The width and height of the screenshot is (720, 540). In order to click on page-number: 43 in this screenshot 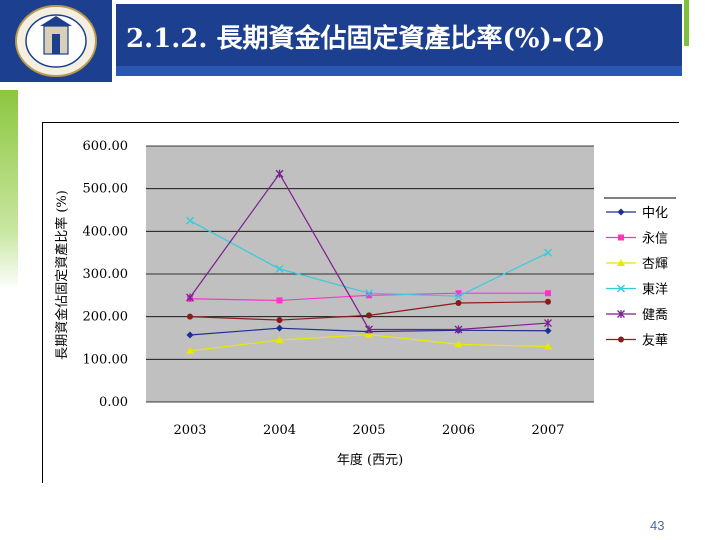, I will do `click(657, 525)`.